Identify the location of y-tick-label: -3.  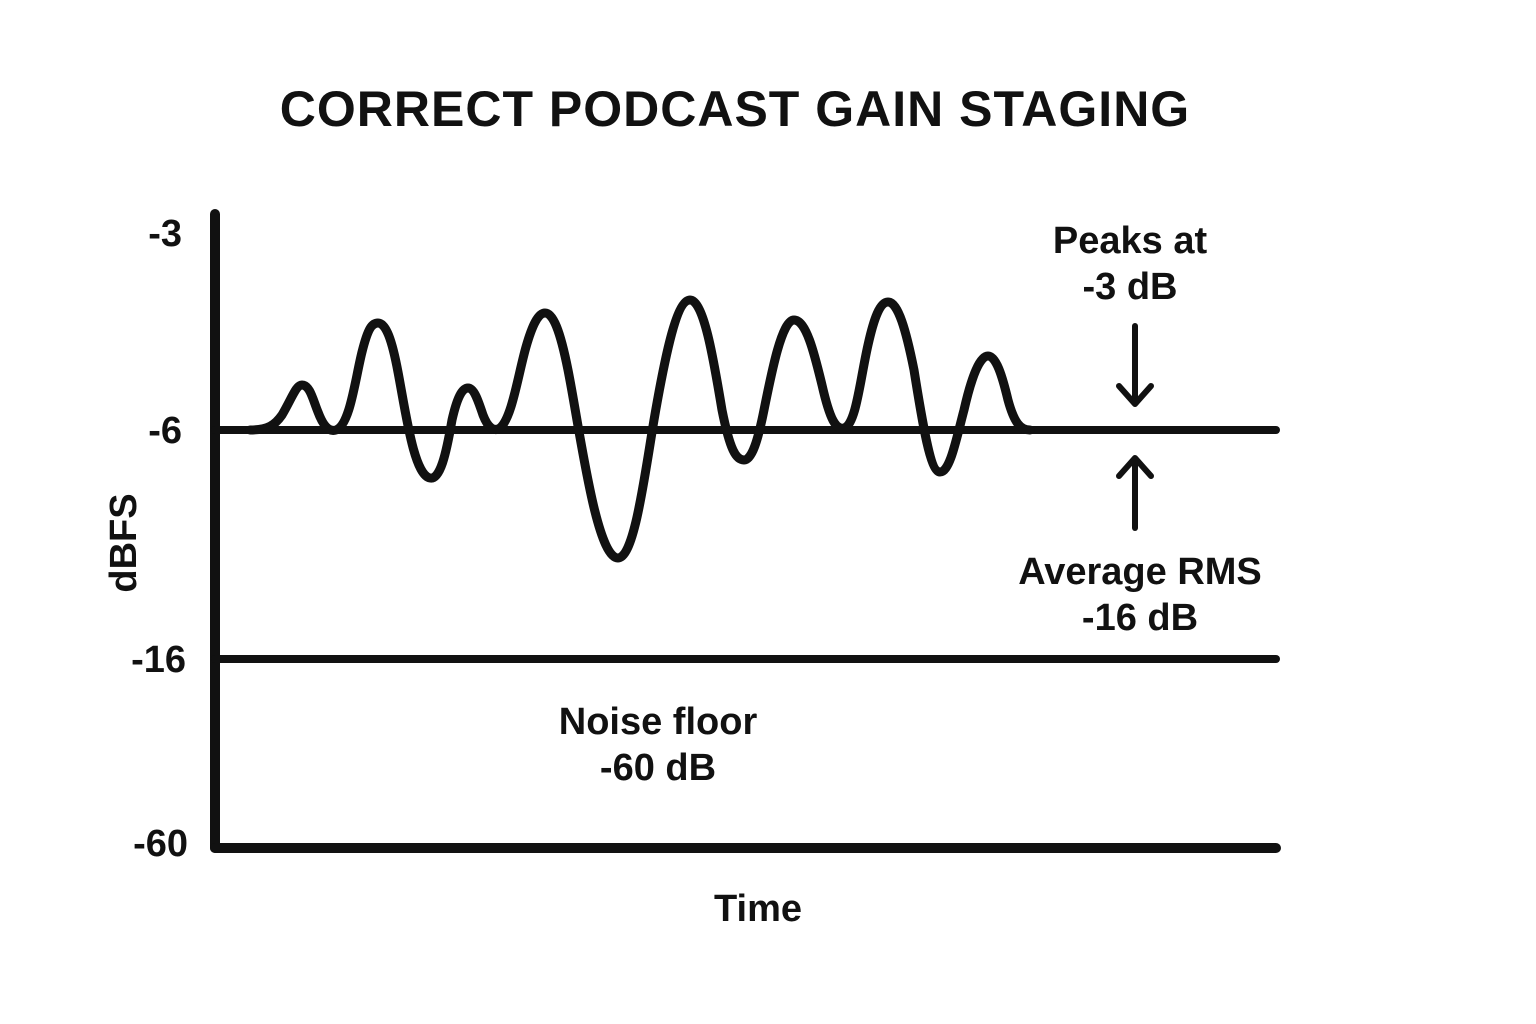
(165, 234).